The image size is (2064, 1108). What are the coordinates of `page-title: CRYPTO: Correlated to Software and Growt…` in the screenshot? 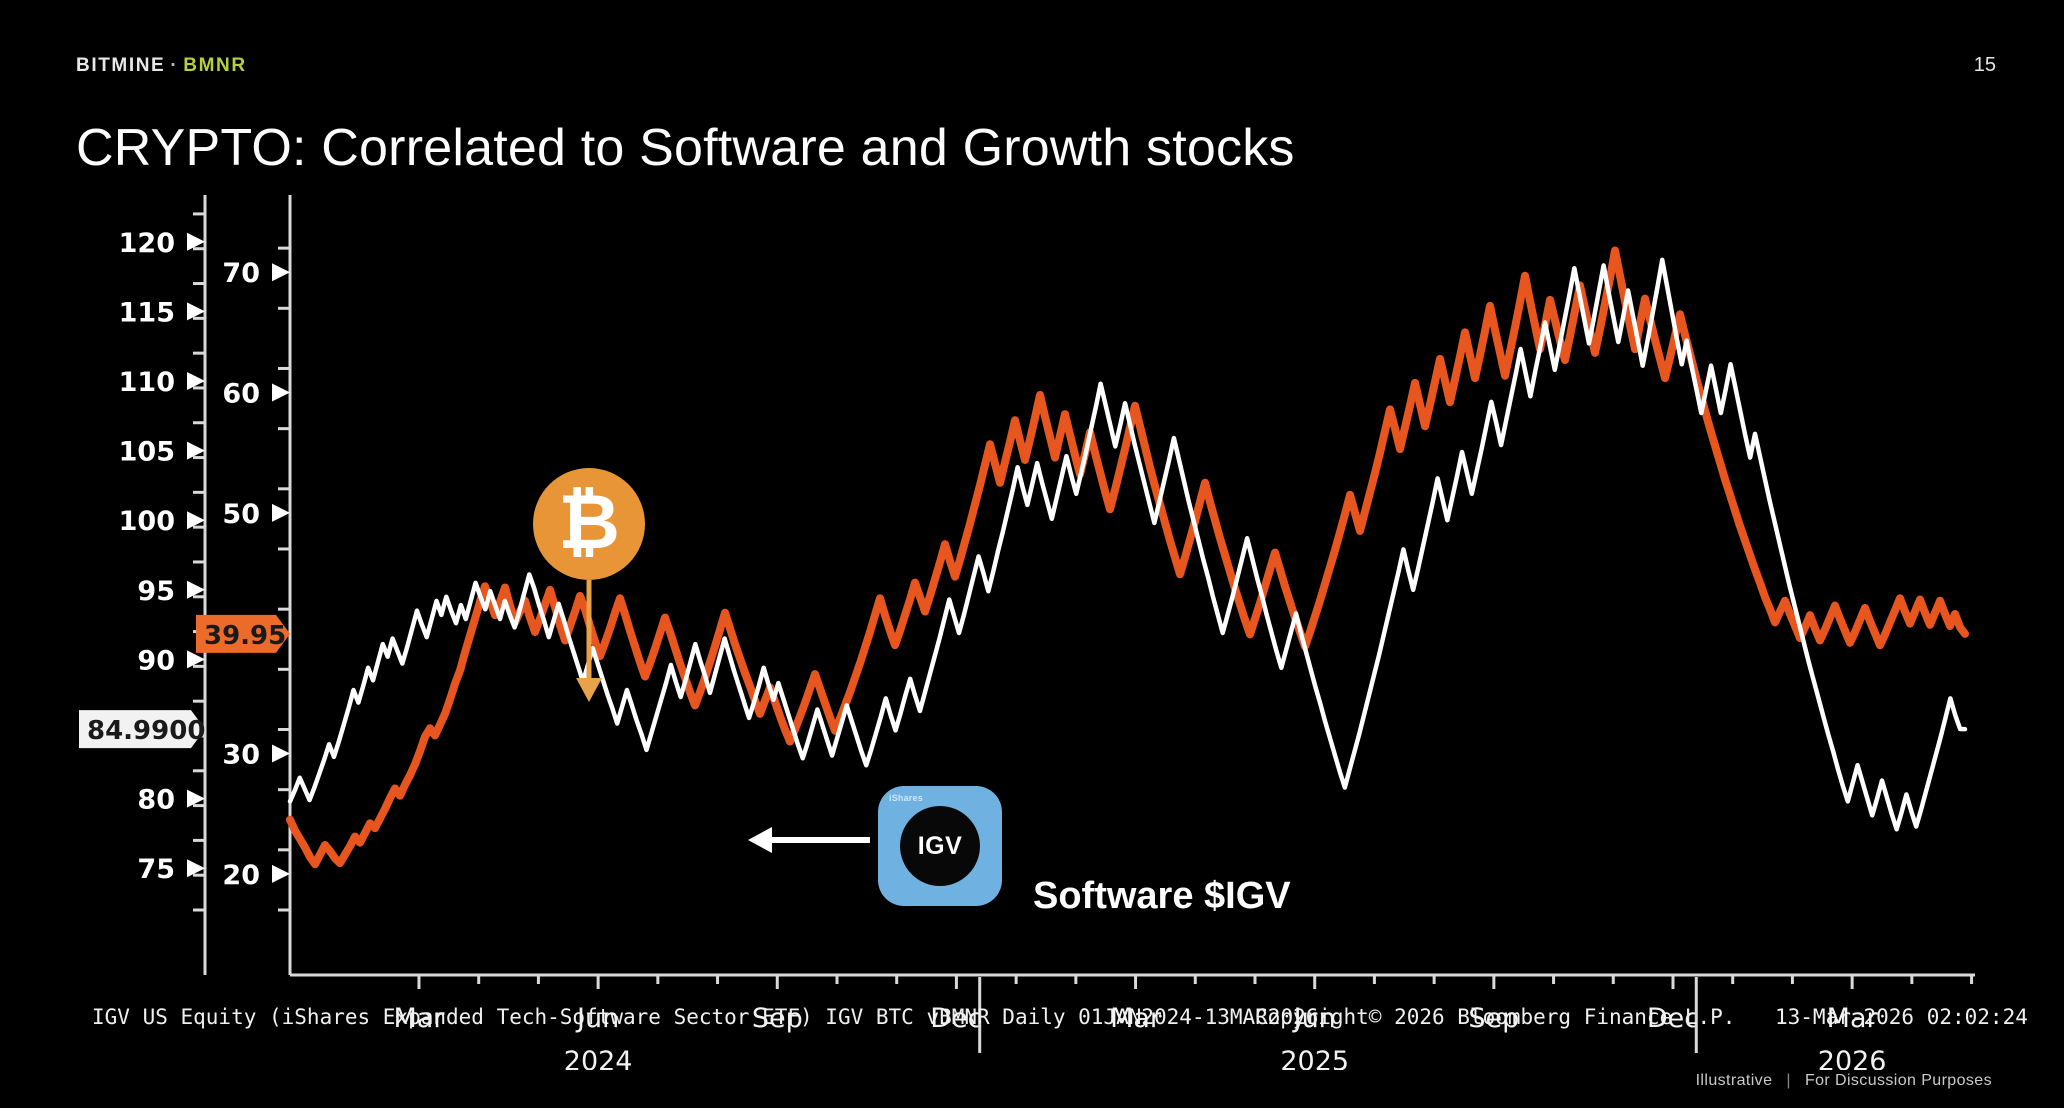 It's located at (685, 148).